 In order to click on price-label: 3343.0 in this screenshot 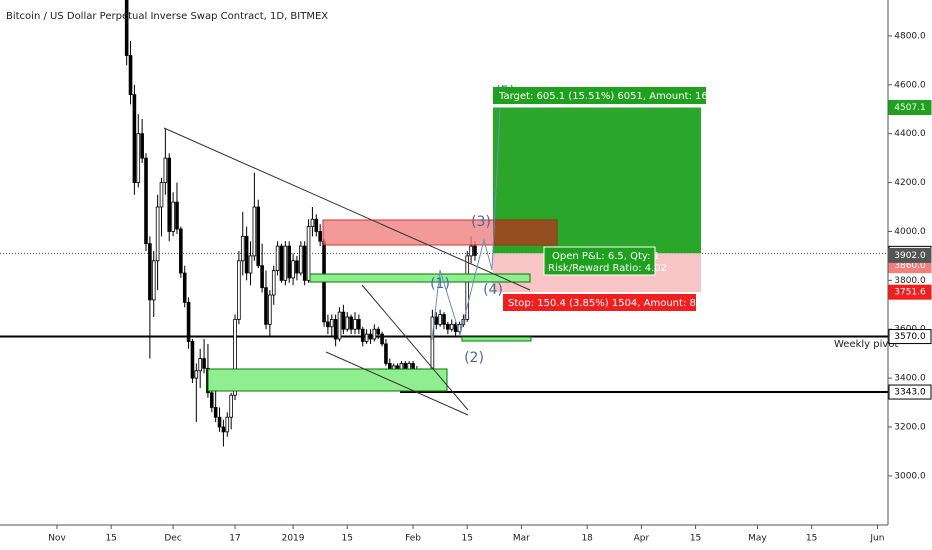, I will do `click(910, 393)`.